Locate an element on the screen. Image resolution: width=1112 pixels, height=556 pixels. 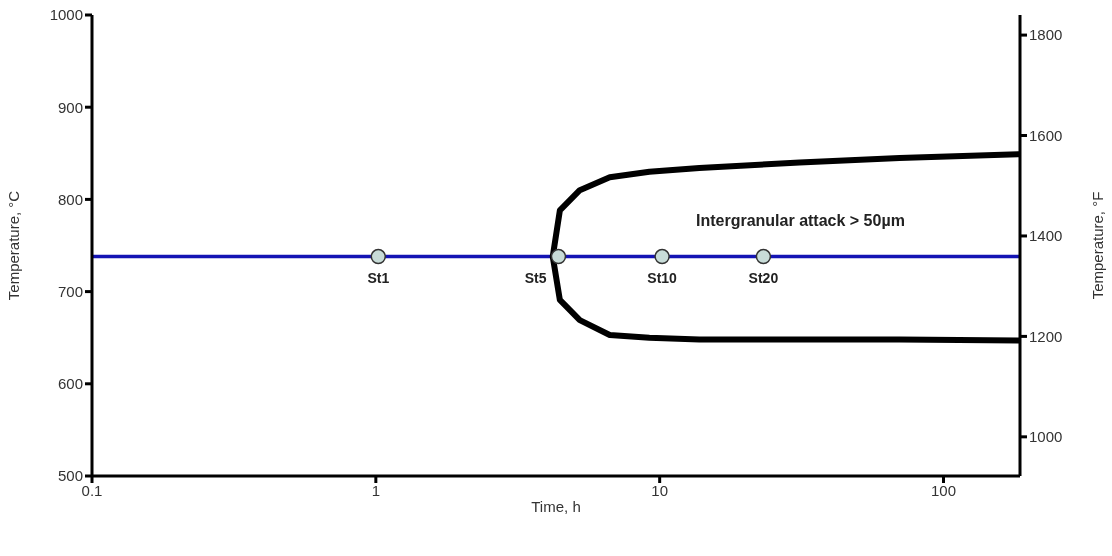
x-tick-label: 1 is located at coordinates (376, 490).